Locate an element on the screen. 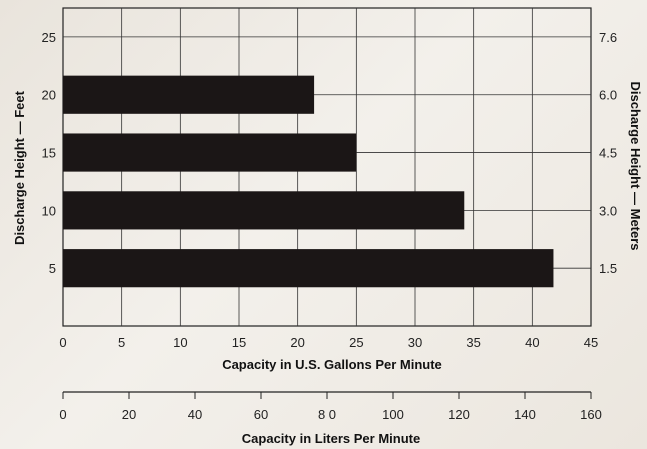  y-axis-right-title: Discharge Height — Meters is located at coordinates (635, 165).